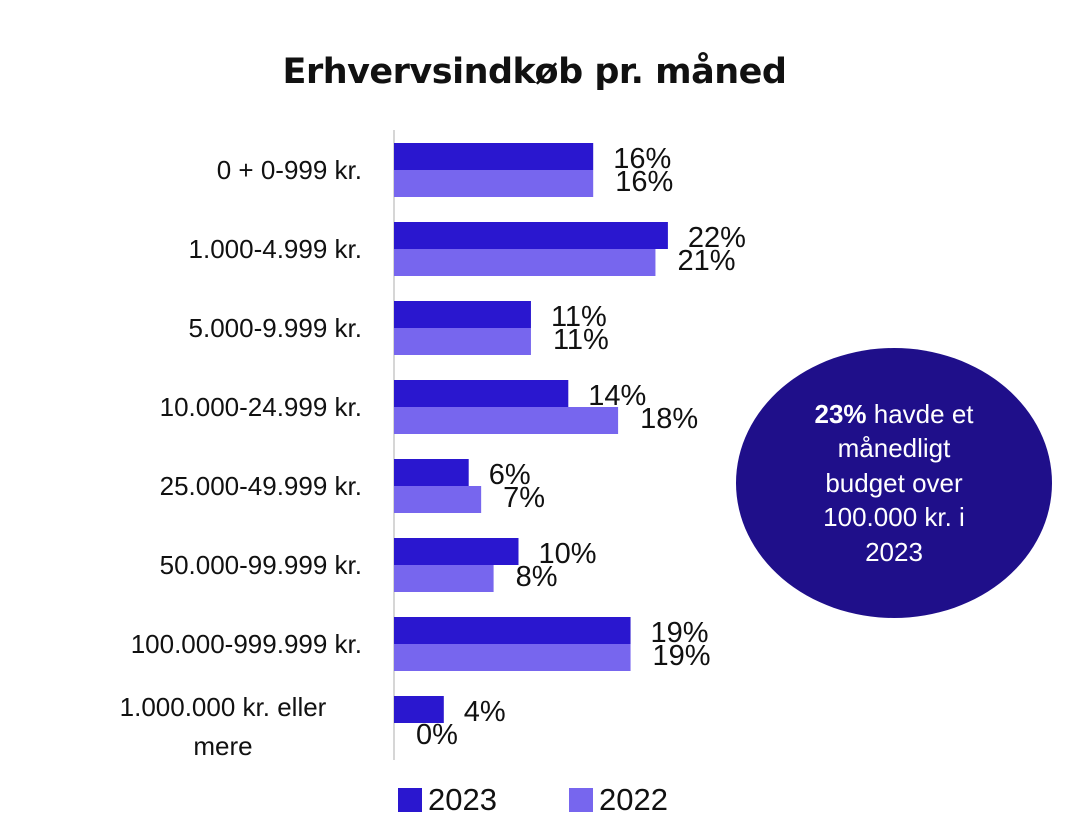  I want to click on legend-item-2023: 2023, so click(447, 800).